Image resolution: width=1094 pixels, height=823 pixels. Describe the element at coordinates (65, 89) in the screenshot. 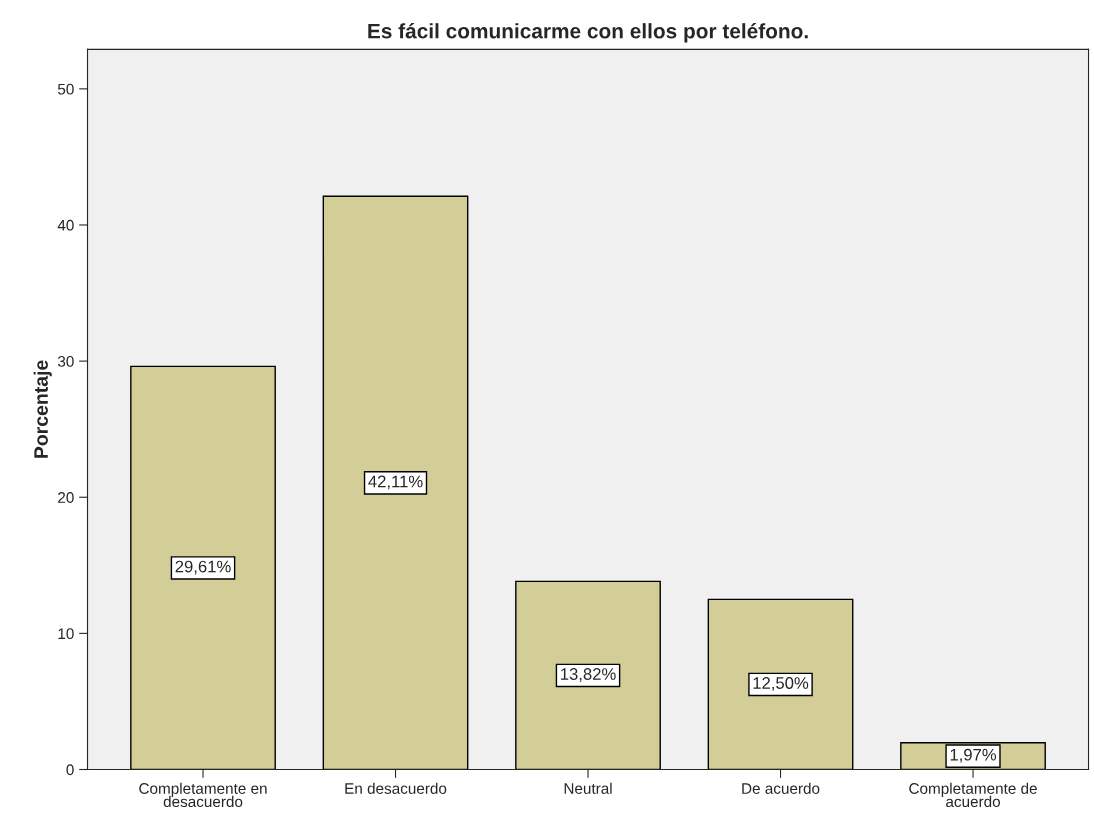

I see `y-tick-label: 50` at that location.